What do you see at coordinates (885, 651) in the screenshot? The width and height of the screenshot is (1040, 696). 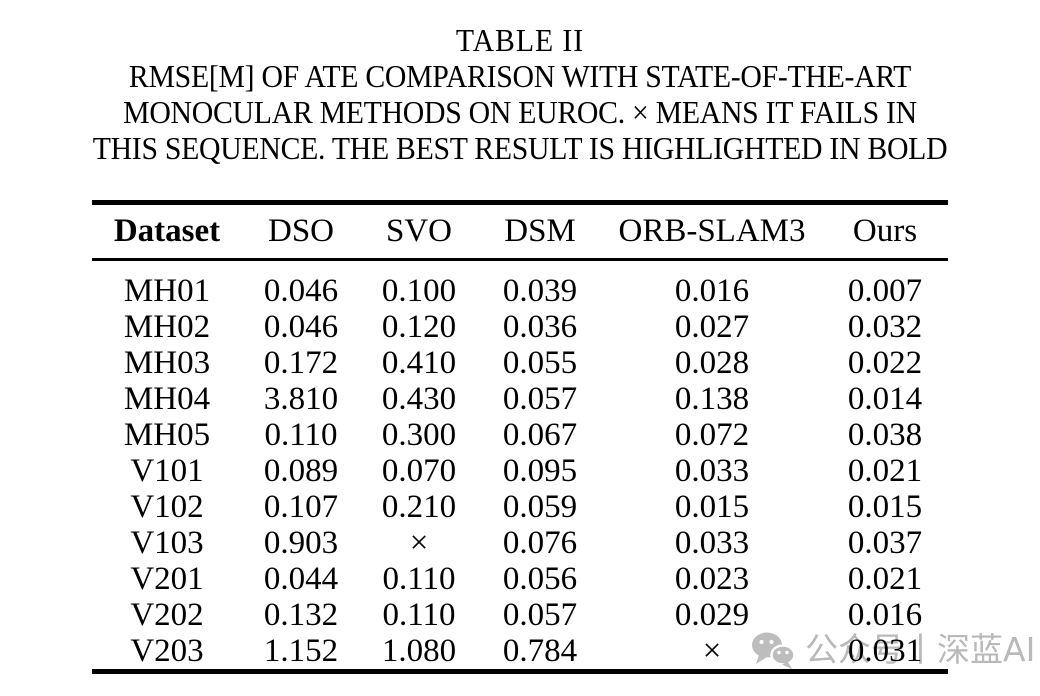 I see `value-cell: 0.031` at bounding box center [885, 651].